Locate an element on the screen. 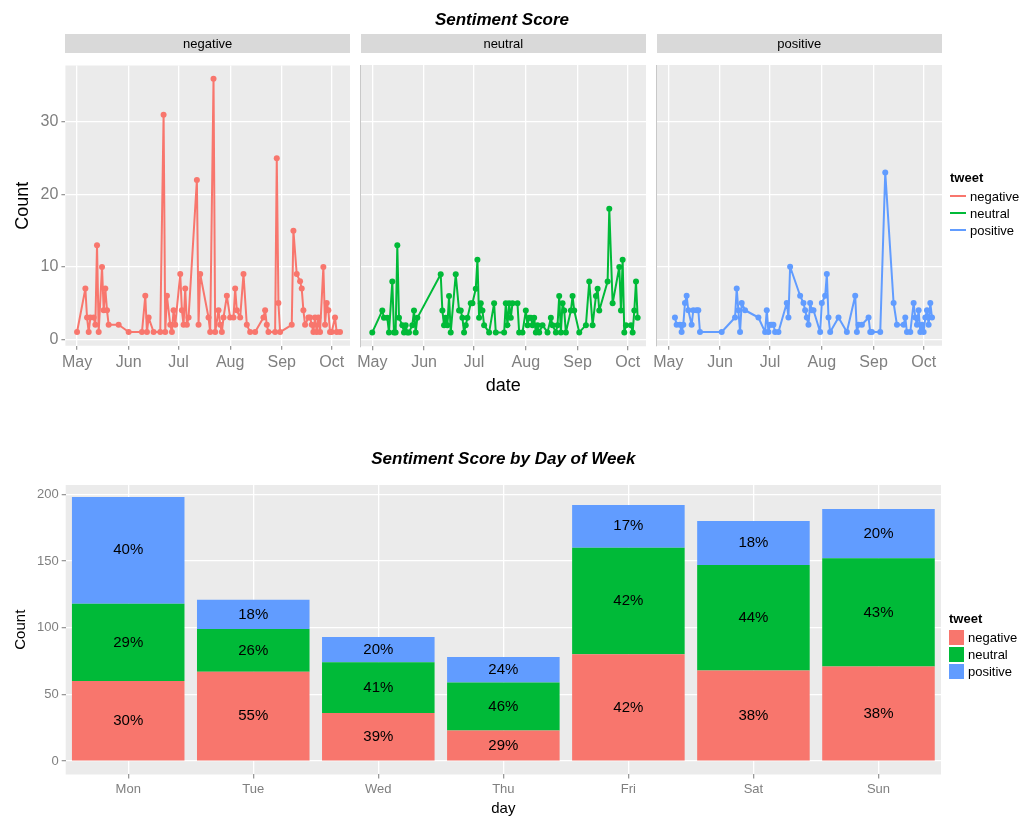 The width and height of the screenshot is (1025, 836). y-tick-label: 20 is located at coordinates (49, 193).